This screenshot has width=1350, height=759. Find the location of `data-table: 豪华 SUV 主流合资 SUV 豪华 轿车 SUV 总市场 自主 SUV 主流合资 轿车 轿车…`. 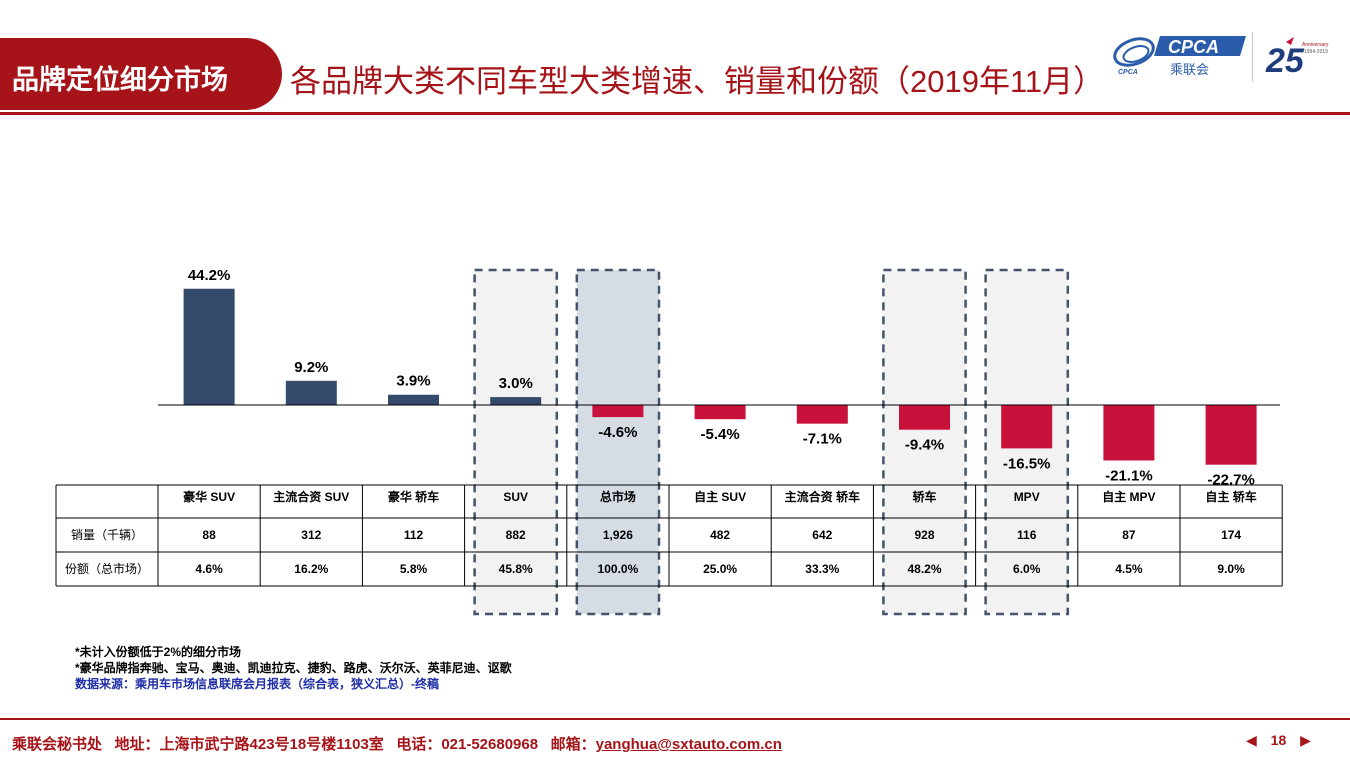

data-table: 豪华 SUV 主流合资 SUV 豪华 轿车 SUV 总市场 自主 SUV 主流合资 轿车 轿车… is located at coordinates (661, 532).